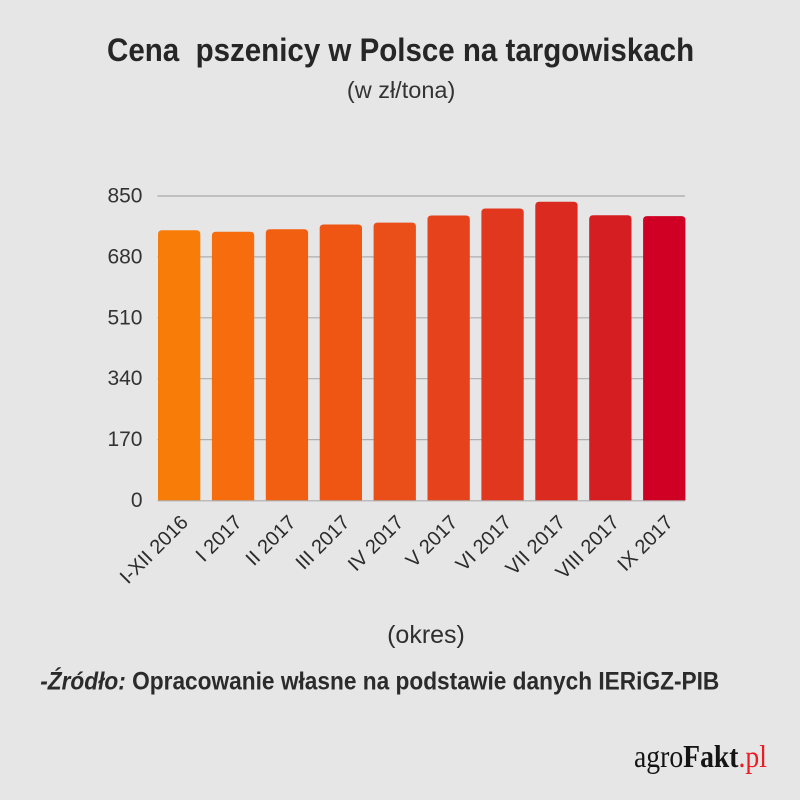 Image resolution: width=800 pixels, height=800 pixels. Describe the element at coordinates (137, 500) in the screenshot. I see `svg-text: 0` at that location.